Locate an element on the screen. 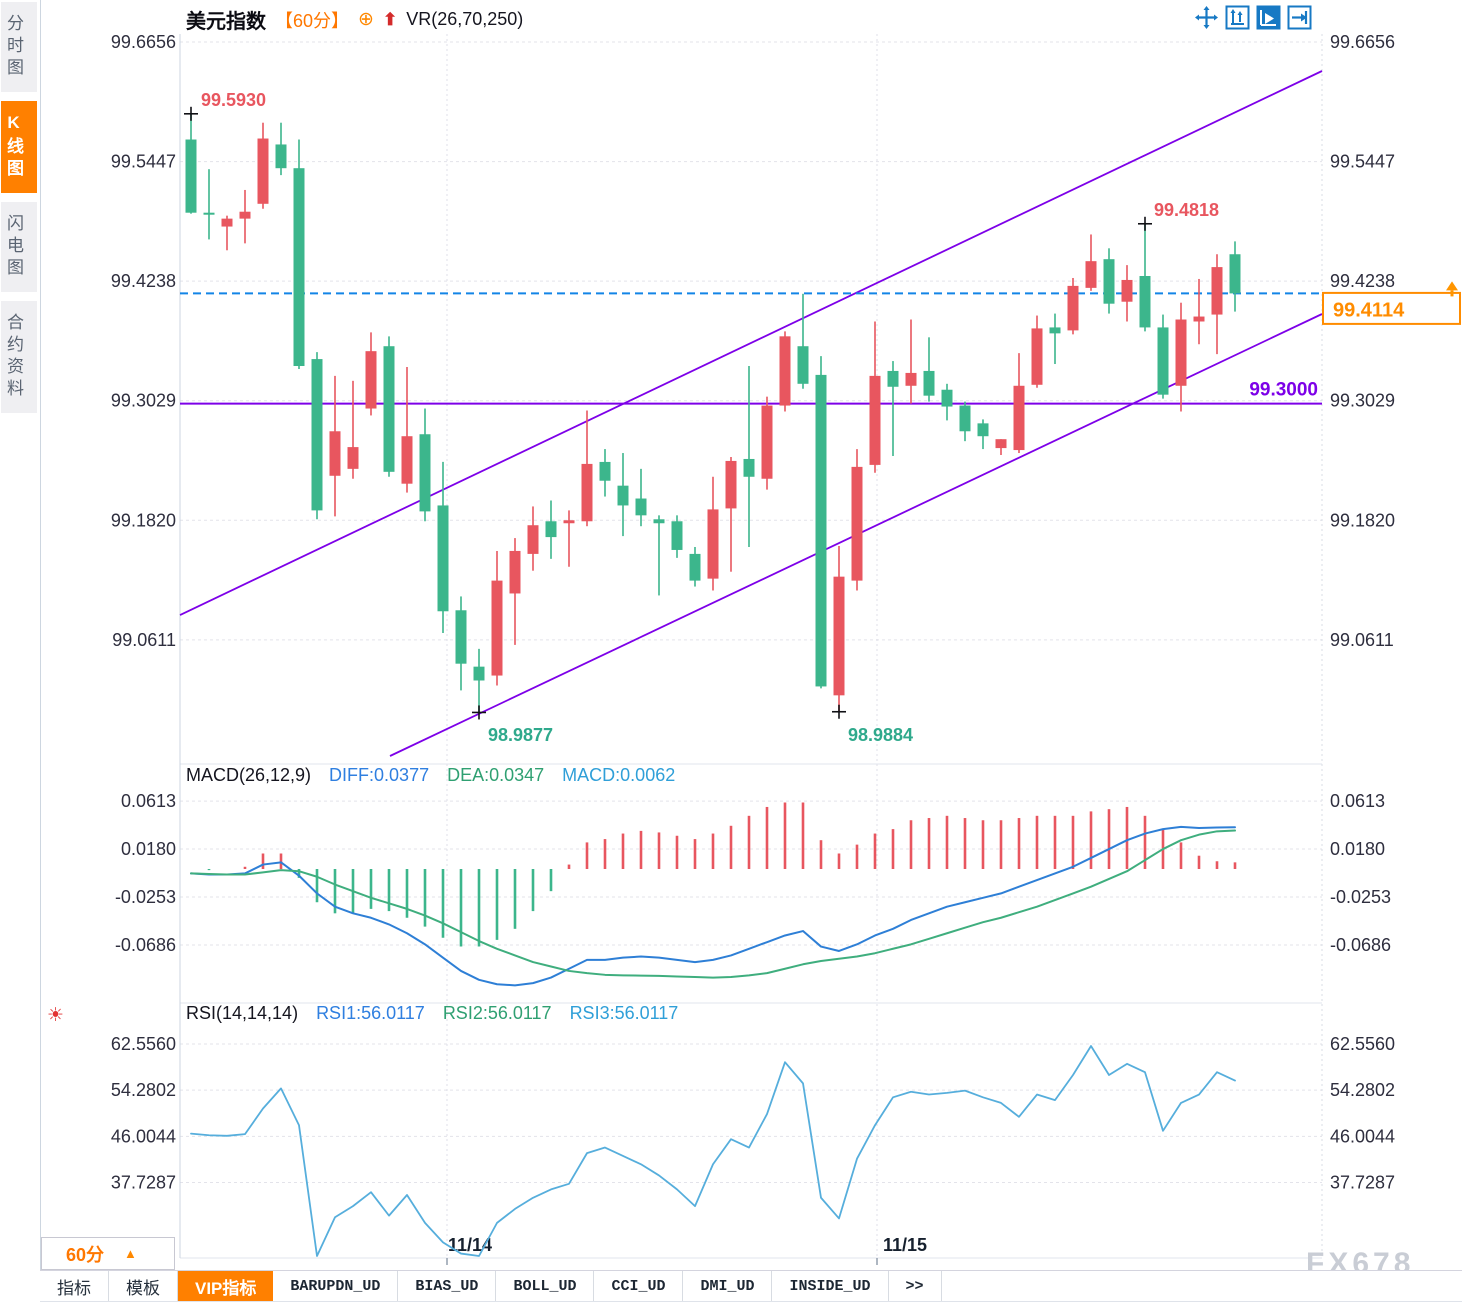 The width and height of the screenshot is (1462, 1302). rsi1-value: RSI1:56.0117 is located at coordinates (370, 1013).